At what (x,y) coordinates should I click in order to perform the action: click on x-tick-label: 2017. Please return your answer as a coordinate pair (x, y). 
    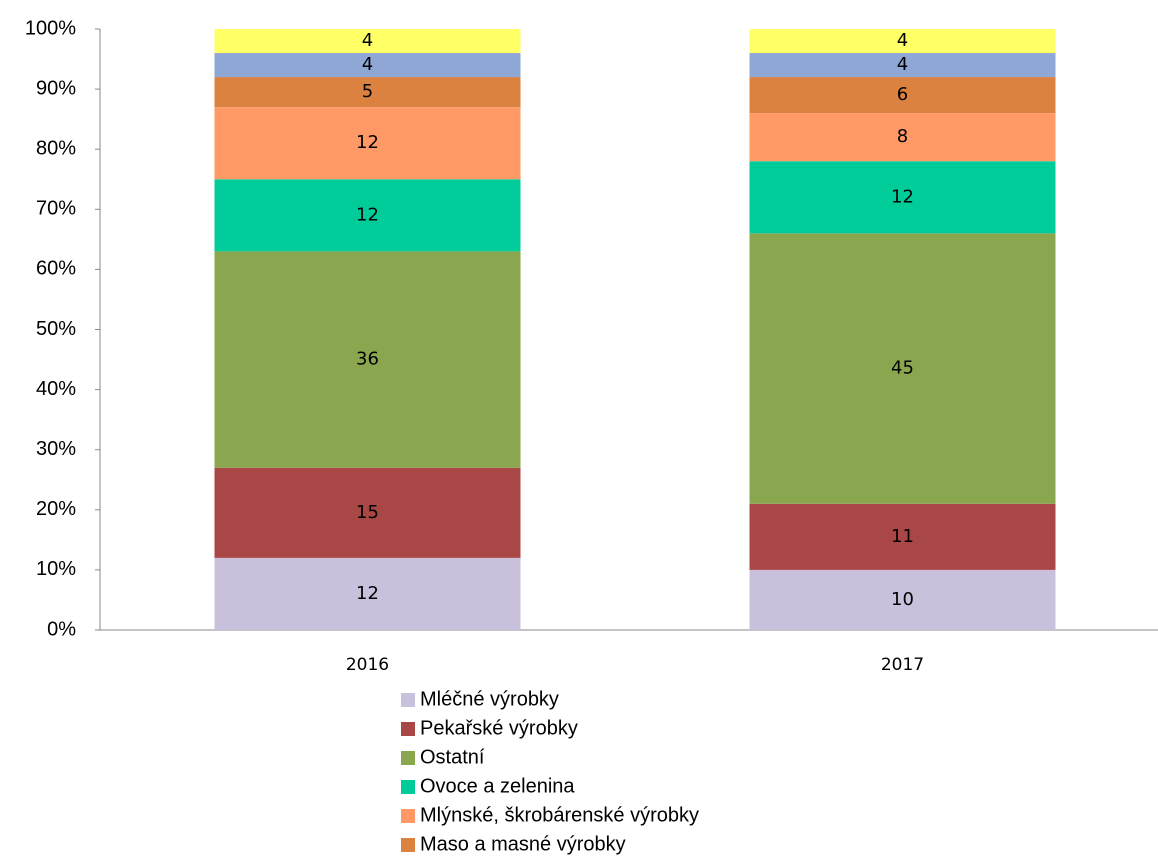
    Looking at the image, I should click on (902, 665).